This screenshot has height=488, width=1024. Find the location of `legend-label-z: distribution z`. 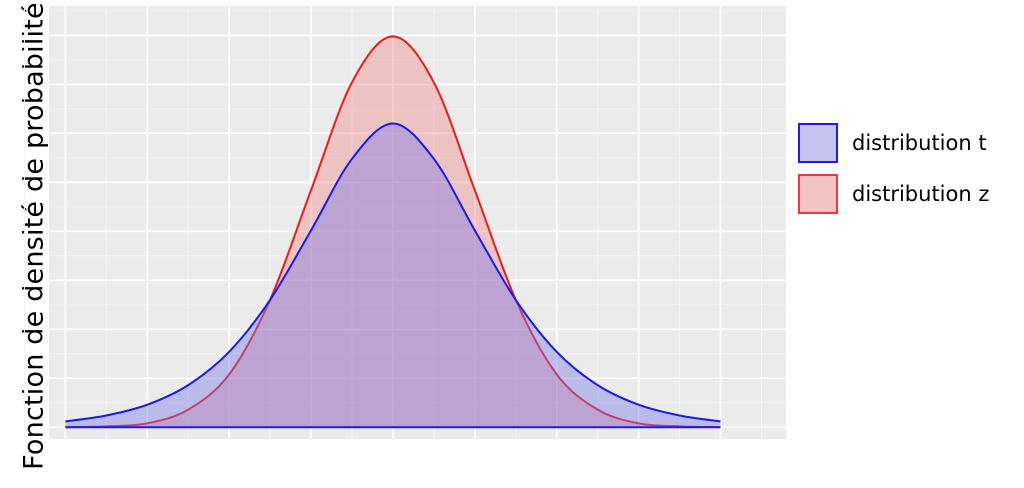

legend-label-z: distribution z is located at coordinates (921, 194).